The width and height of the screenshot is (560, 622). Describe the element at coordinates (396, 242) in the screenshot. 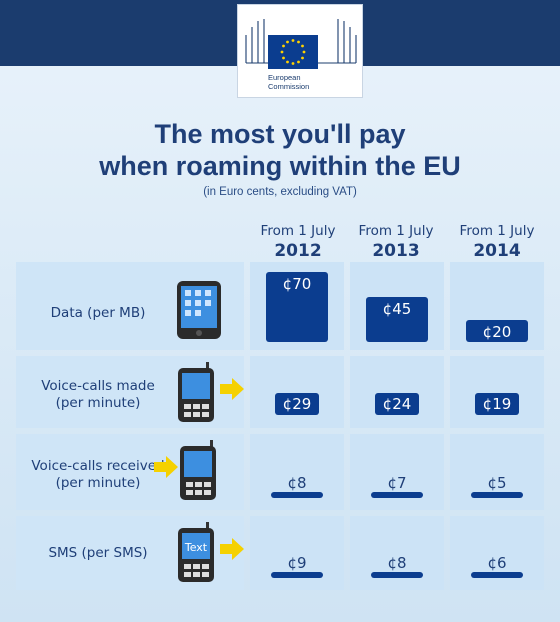

I see `column-header-2013: From 1 July 2013` at that location.